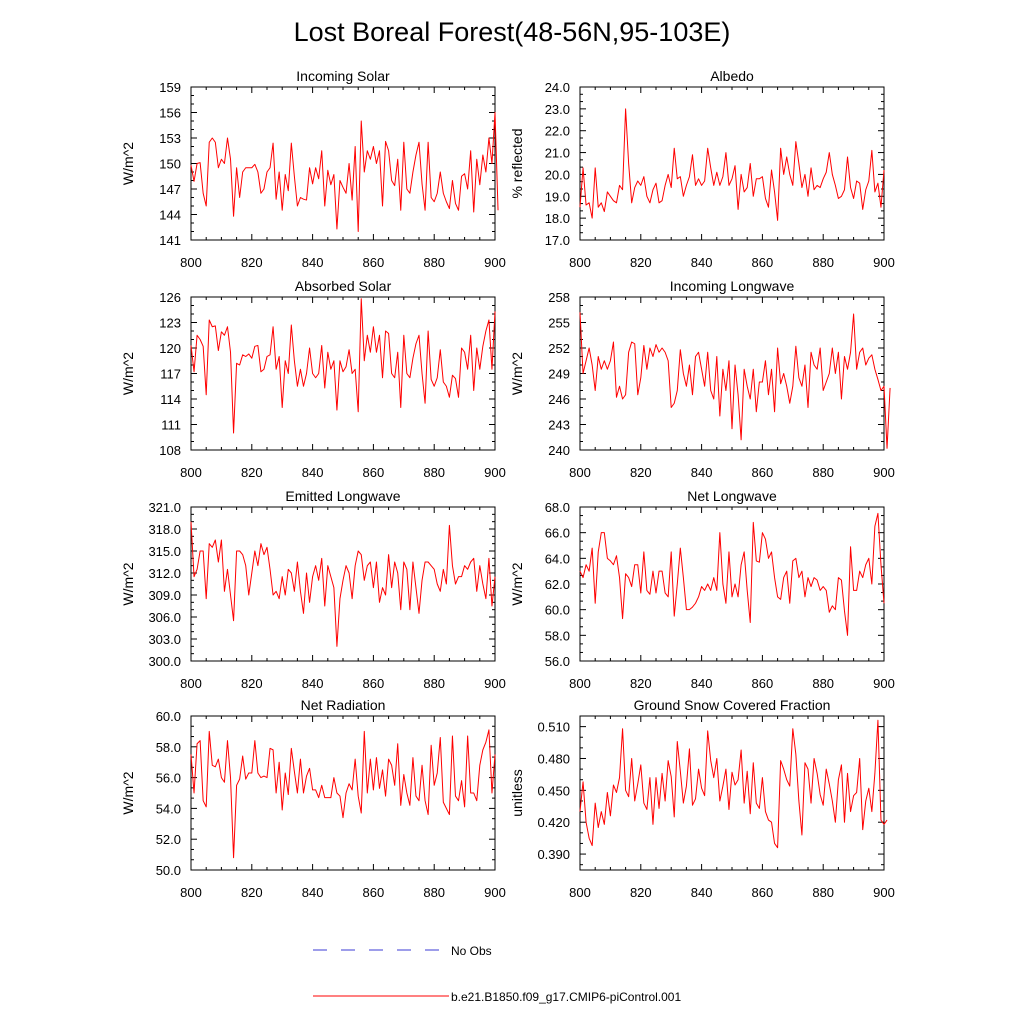  Describe the element at coordinates (557, 507) in the screenshot. I see `y-tick-label: 68.0` at that location.